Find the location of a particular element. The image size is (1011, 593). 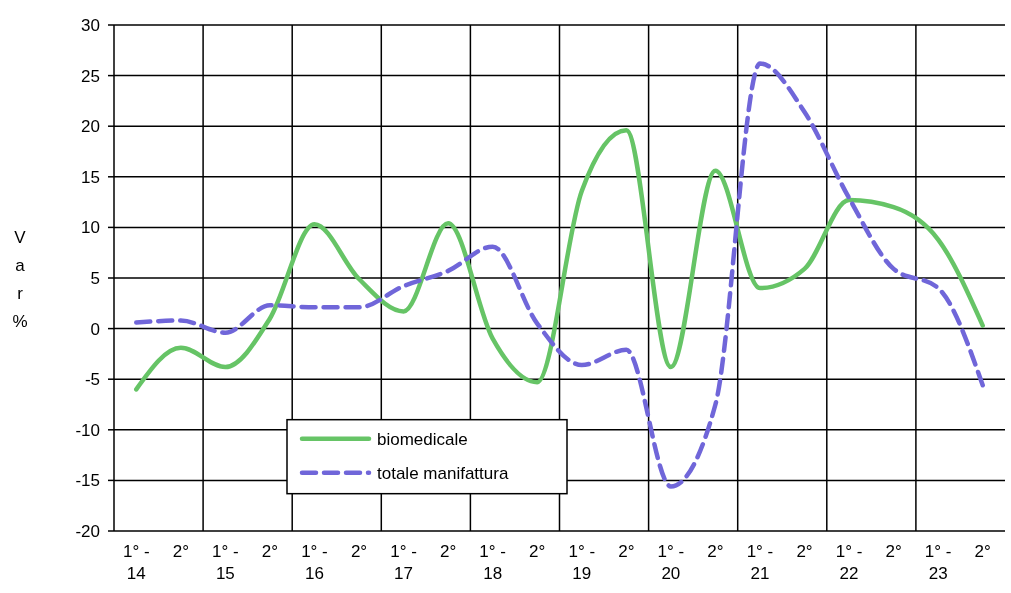

x-tick-label: 1° - 15 is located at coordinates (225, 562).